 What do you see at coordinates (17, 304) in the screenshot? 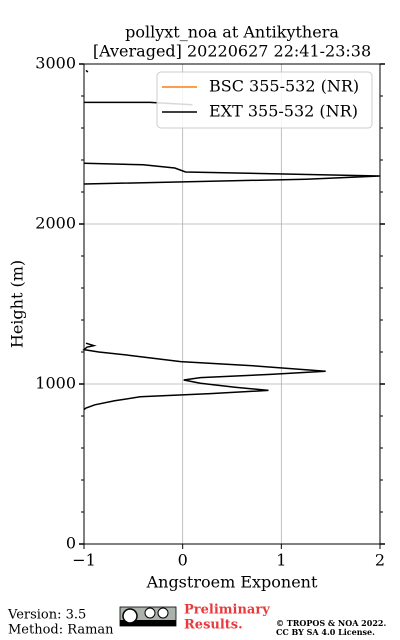
I see `y-axis-label: Height (m)` at bounding box center [17, 304].